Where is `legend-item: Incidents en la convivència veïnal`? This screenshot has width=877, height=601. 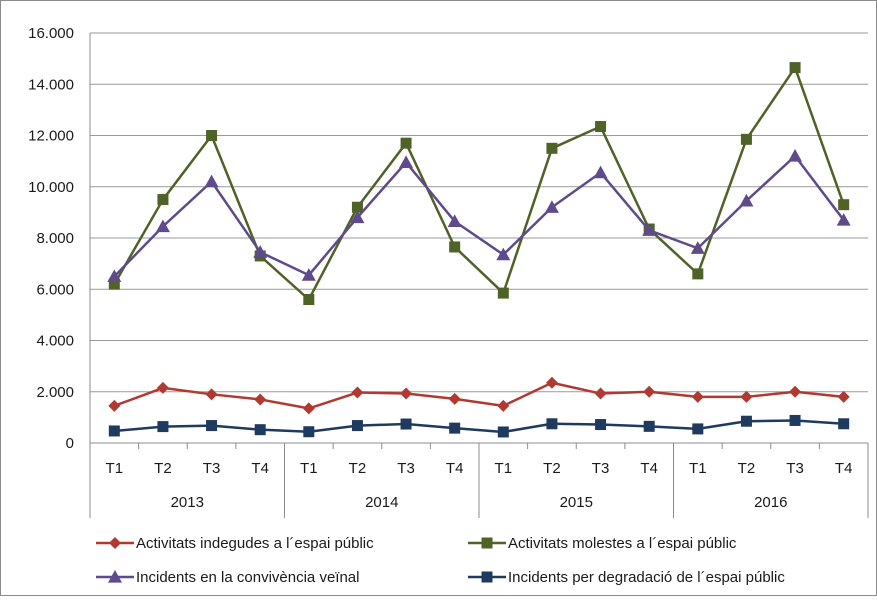 legend-item: Incidents en la convivència veïnal is located at coordinates (227, 577).